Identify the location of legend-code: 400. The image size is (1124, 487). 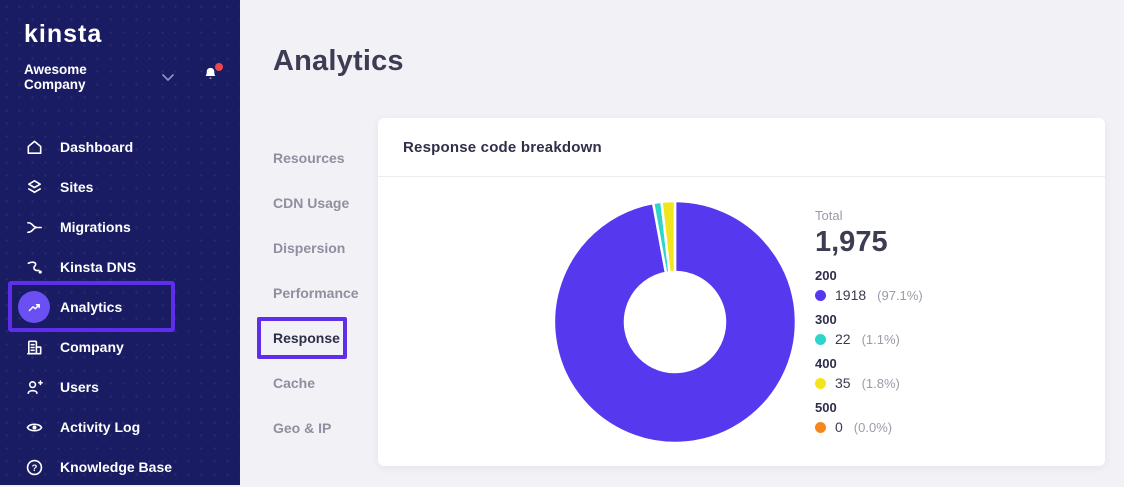
(826, 363).